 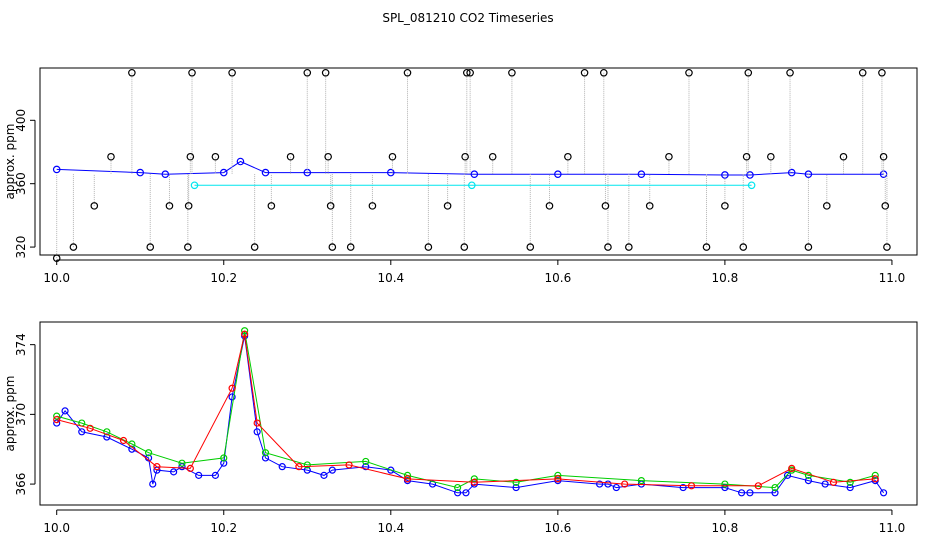 What do you see at coordinates (474, 522) in the screenshot?
I see `bottom-x-axis: 10.0 10.2 10.4 10.6 10.8 11.0` at bounding box center [474, 522].